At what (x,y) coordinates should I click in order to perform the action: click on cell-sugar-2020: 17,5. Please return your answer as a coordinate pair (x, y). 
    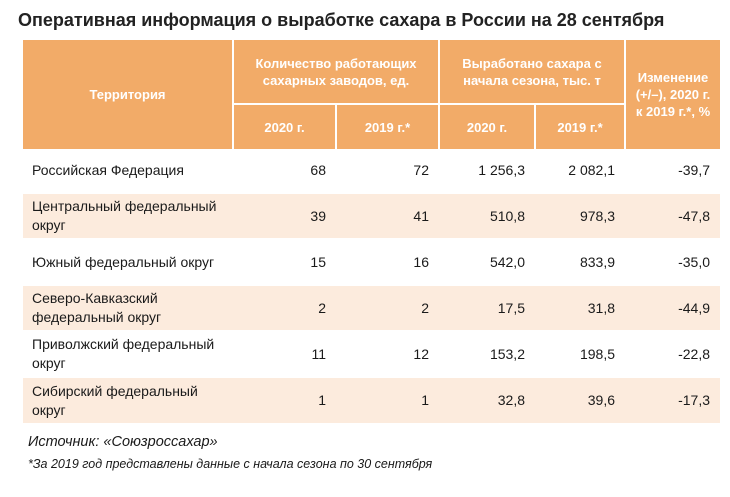
    Looking at the image, I should click on (487, 307).